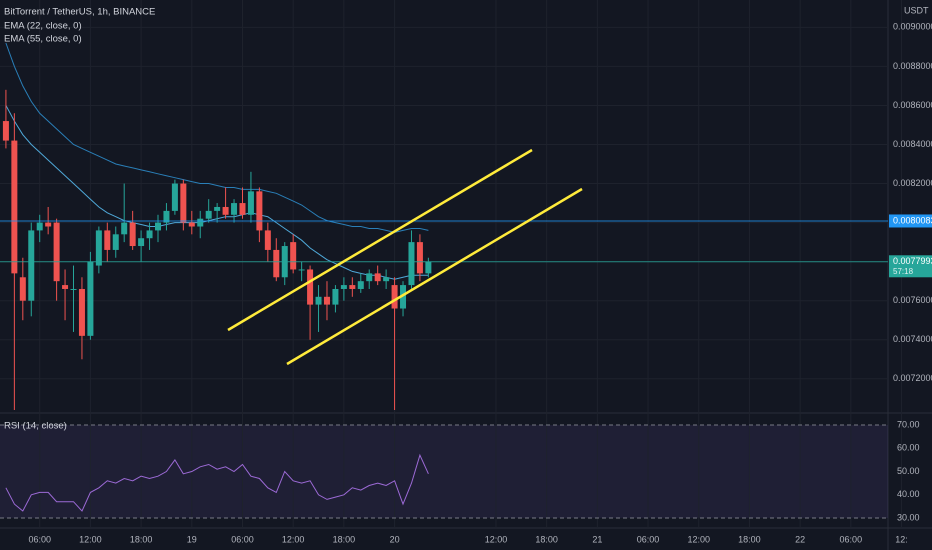 This screenshot has height=550, width=932. Describe the element at coordinates (908, 448) in the screenshot. I see `rsi-tick-label: 60.00` at that location.